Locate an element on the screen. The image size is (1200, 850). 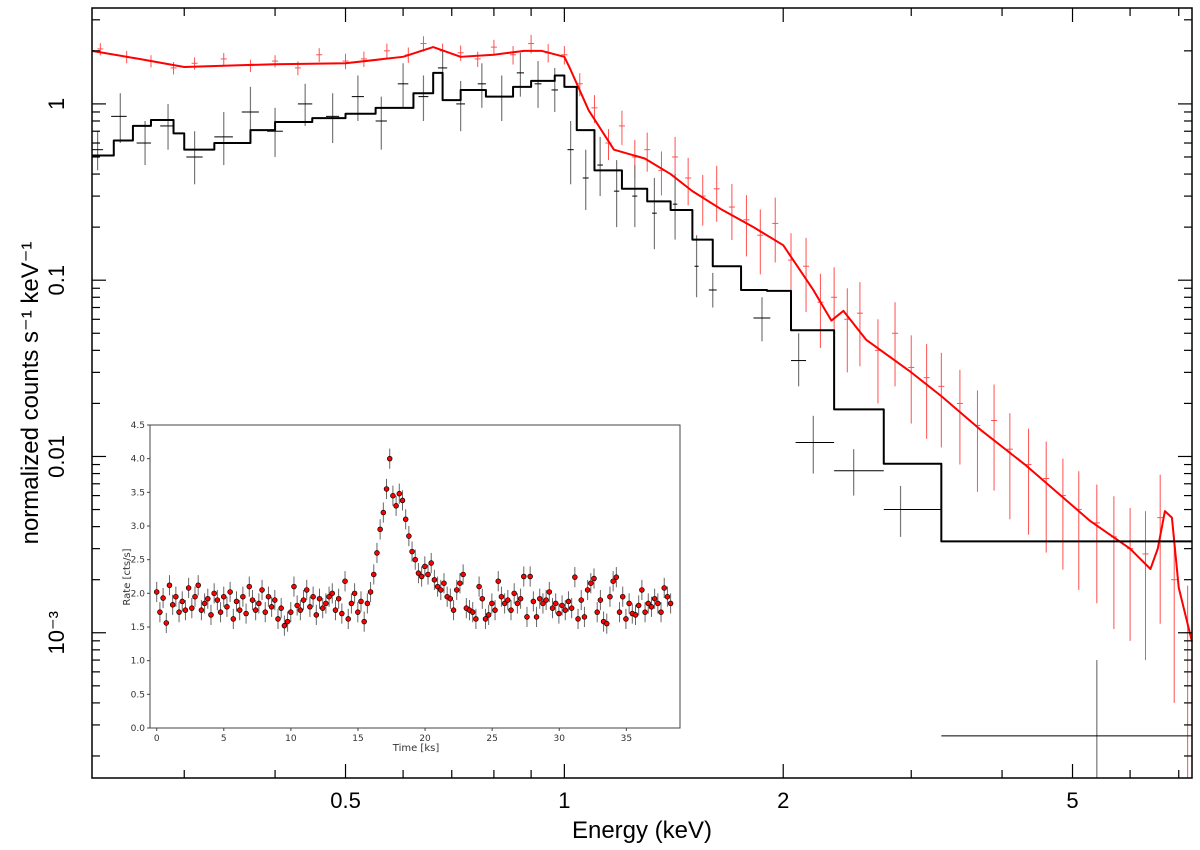
inset-x-tick-label: 15 is located at coordinates (357, 739).